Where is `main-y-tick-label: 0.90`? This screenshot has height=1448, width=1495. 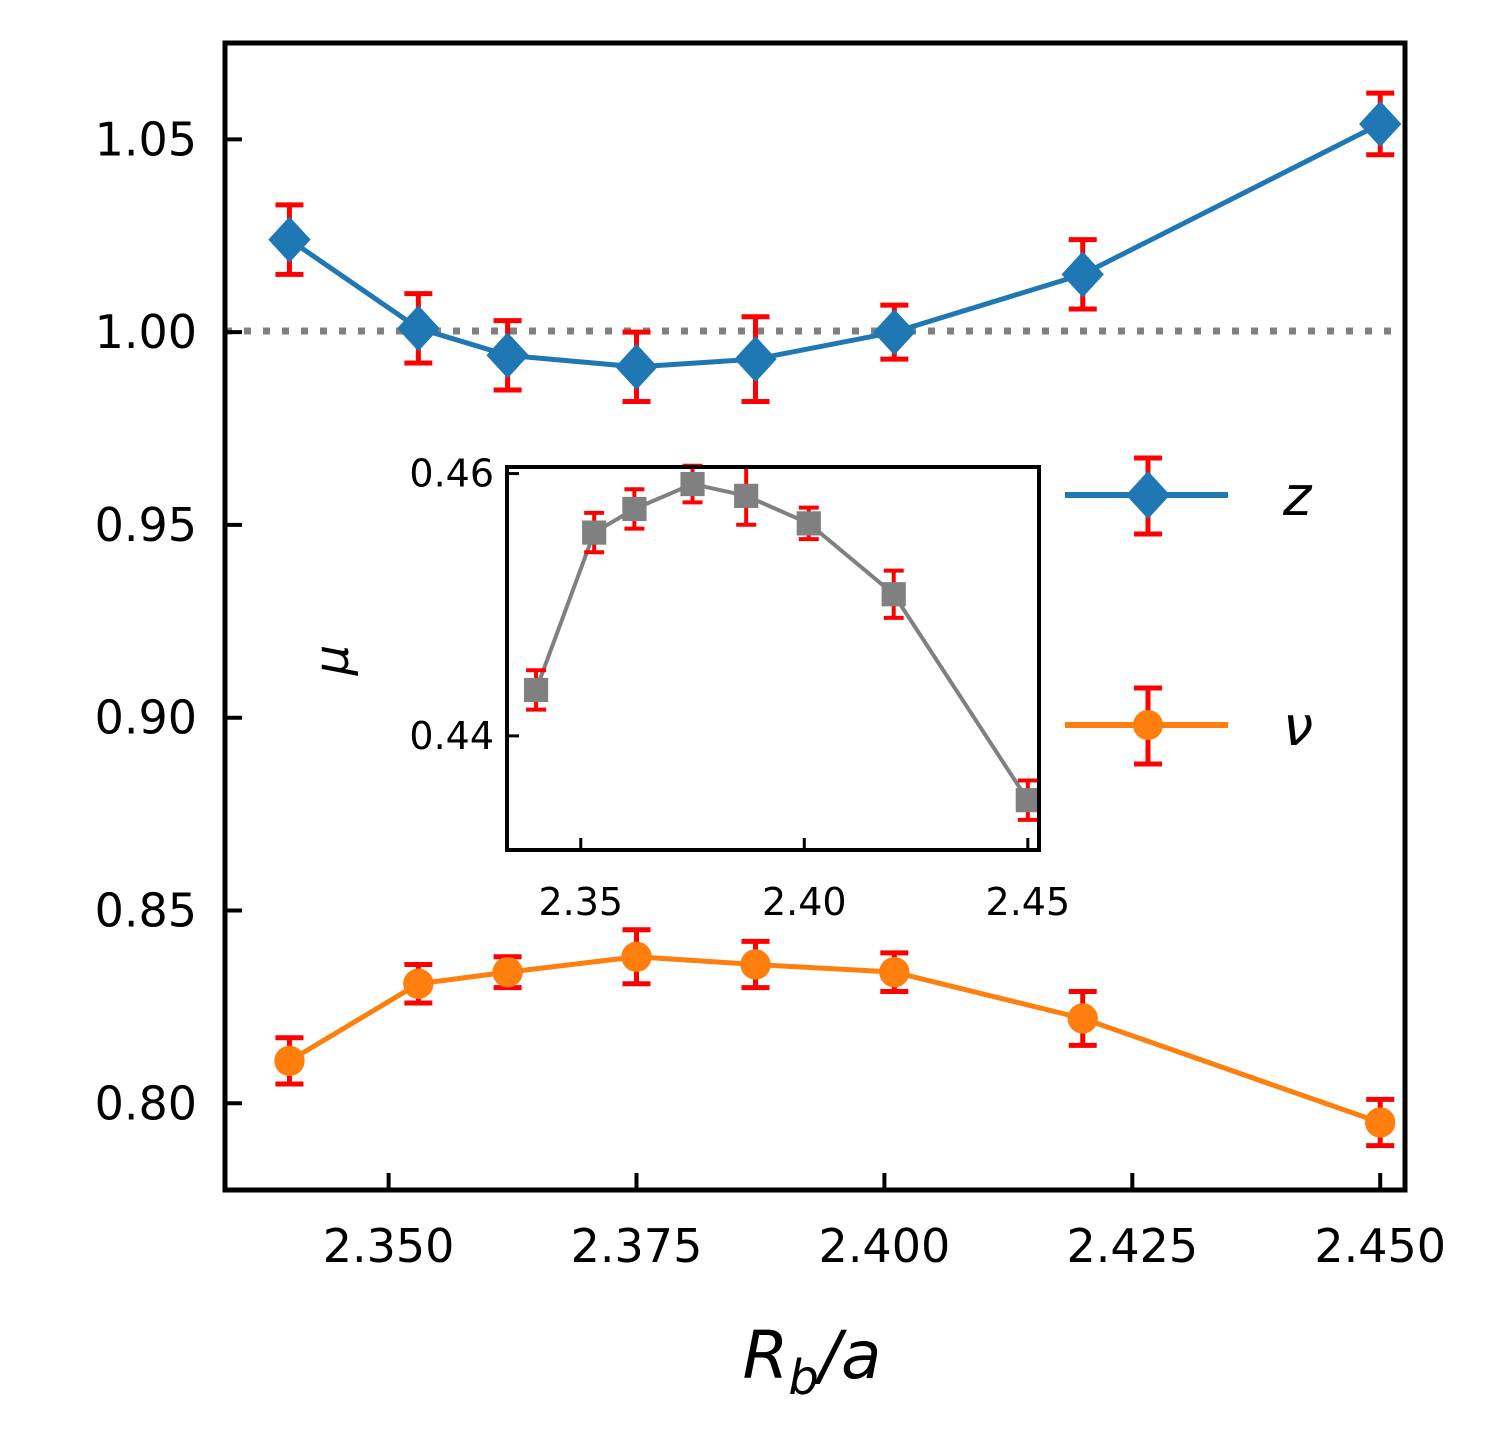
main-y-tick-label: 0.90 is located at coordinates (146, 718).